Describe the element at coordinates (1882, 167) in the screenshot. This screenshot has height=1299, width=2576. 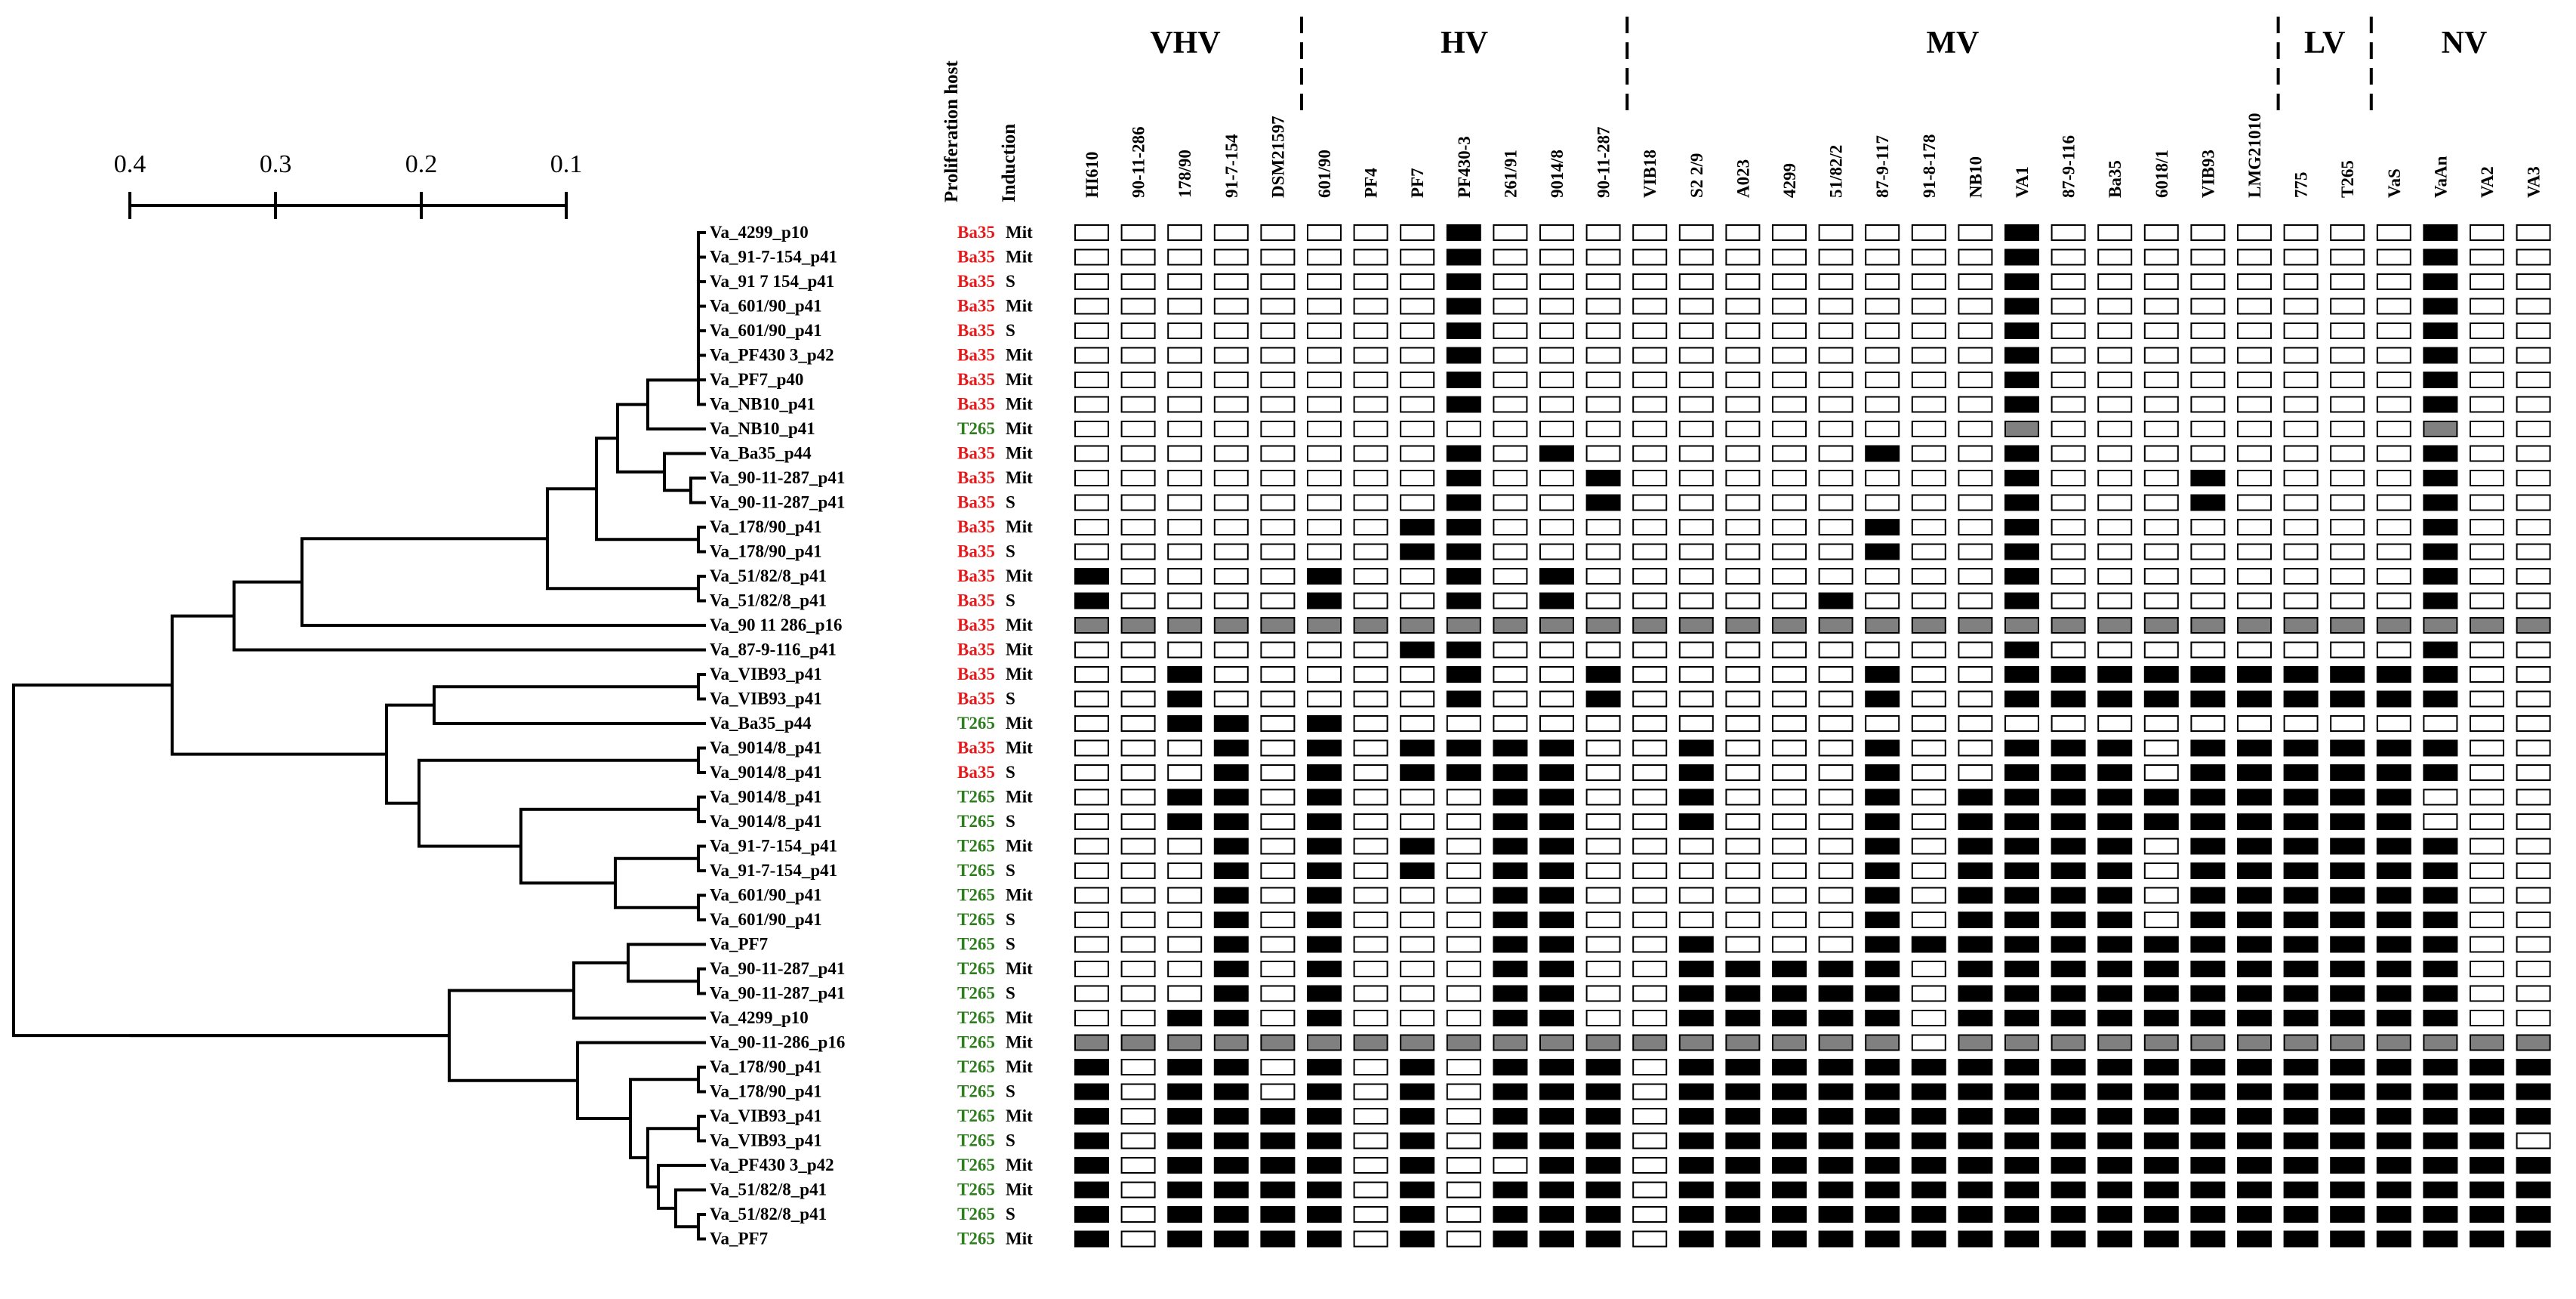
I see `column-label: 87-9-117` at that location.